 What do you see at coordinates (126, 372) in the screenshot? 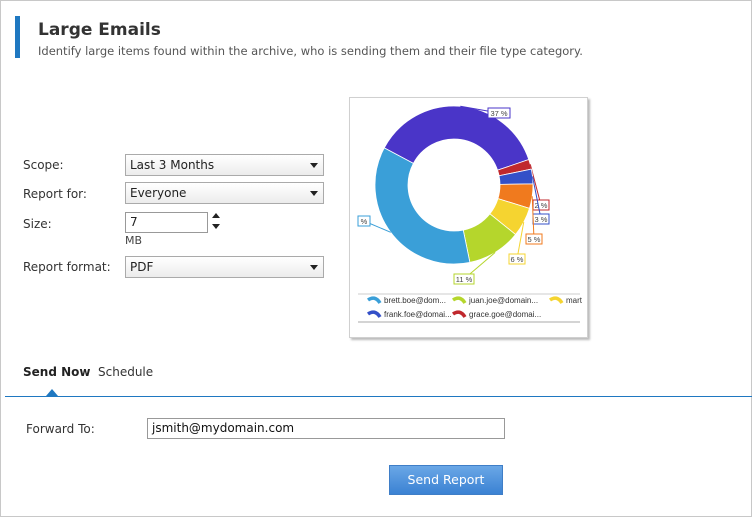
I see `tab-schedule: Schedule` at bounding box center [126, 372].